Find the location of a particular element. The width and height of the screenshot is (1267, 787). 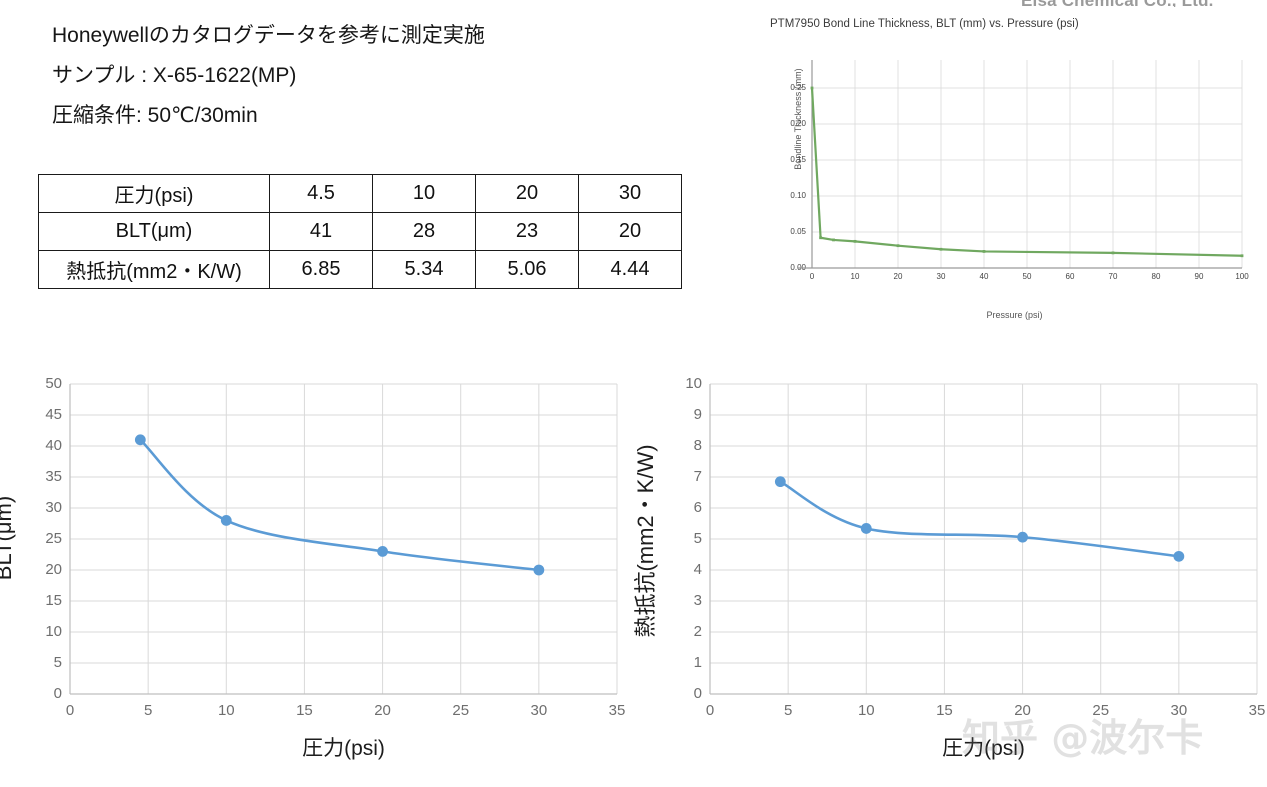

table-cell: 5.34 is located at coordinates (424, 269).